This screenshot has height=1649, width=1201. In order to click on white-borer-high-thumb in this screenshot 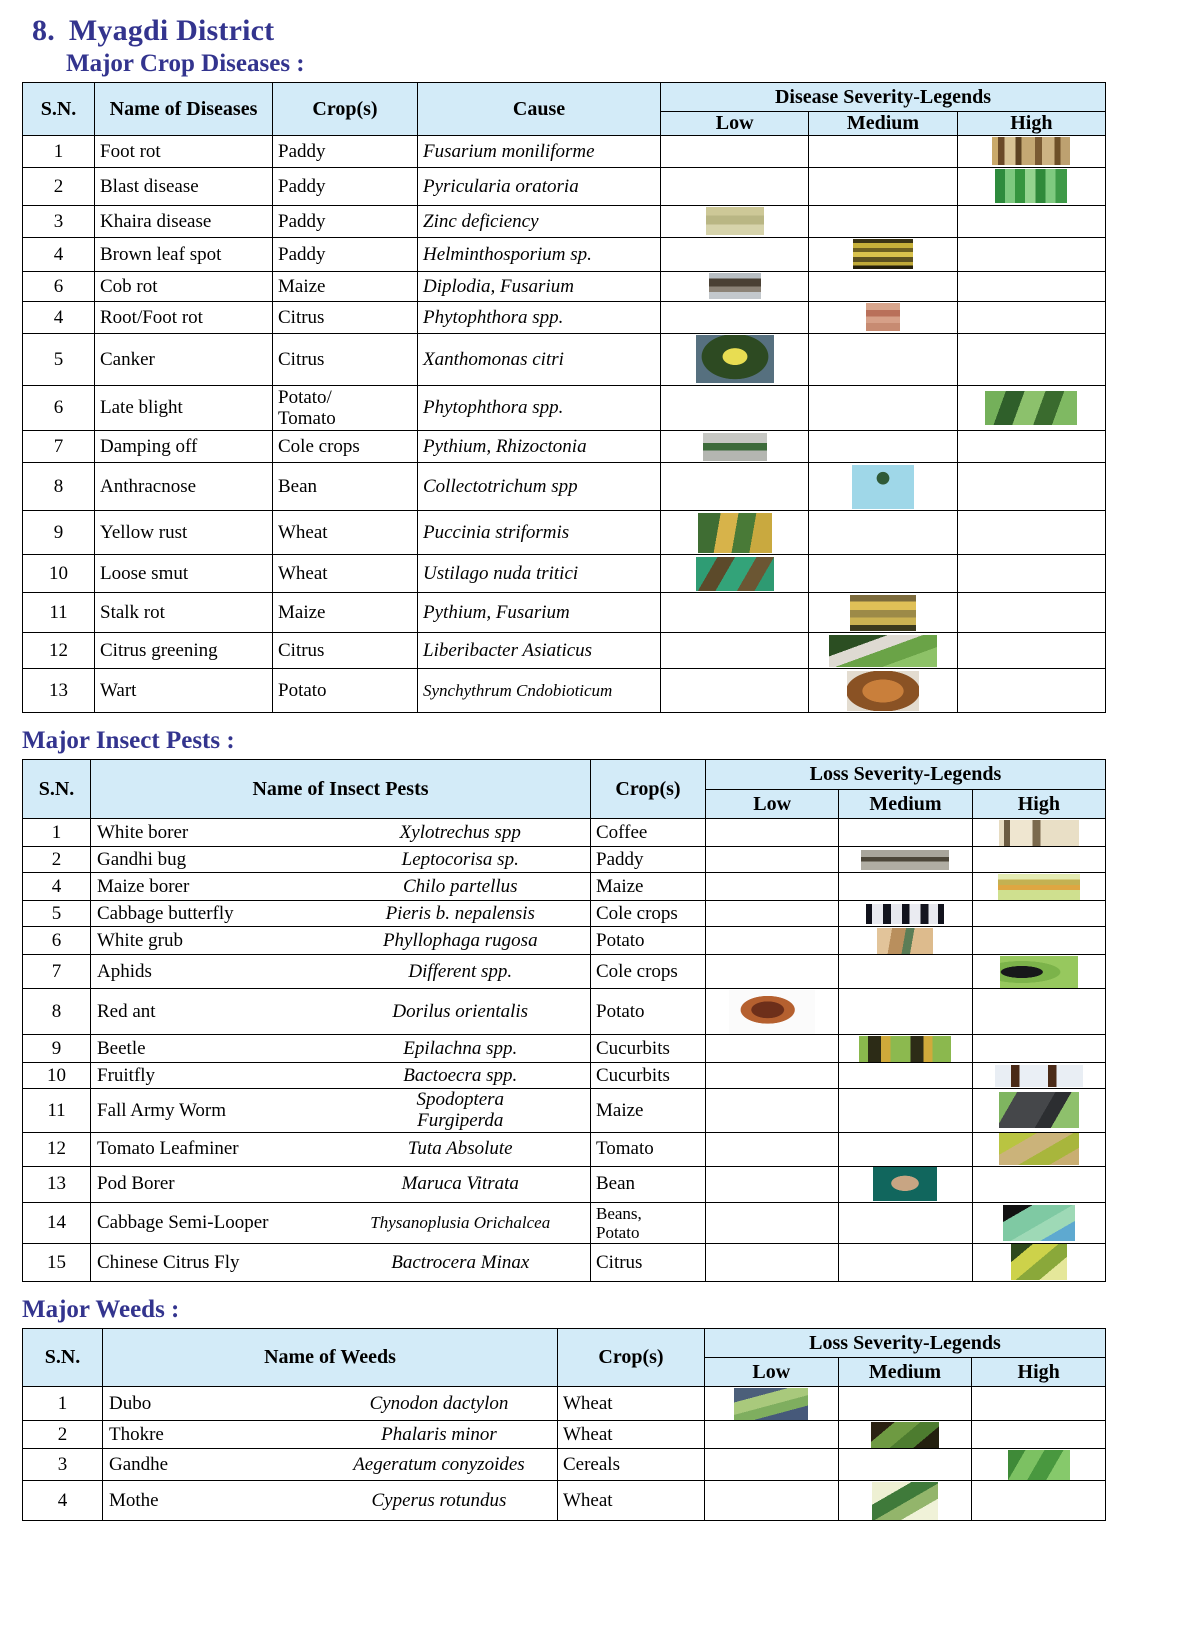, I will do `click(1038, 832)`.